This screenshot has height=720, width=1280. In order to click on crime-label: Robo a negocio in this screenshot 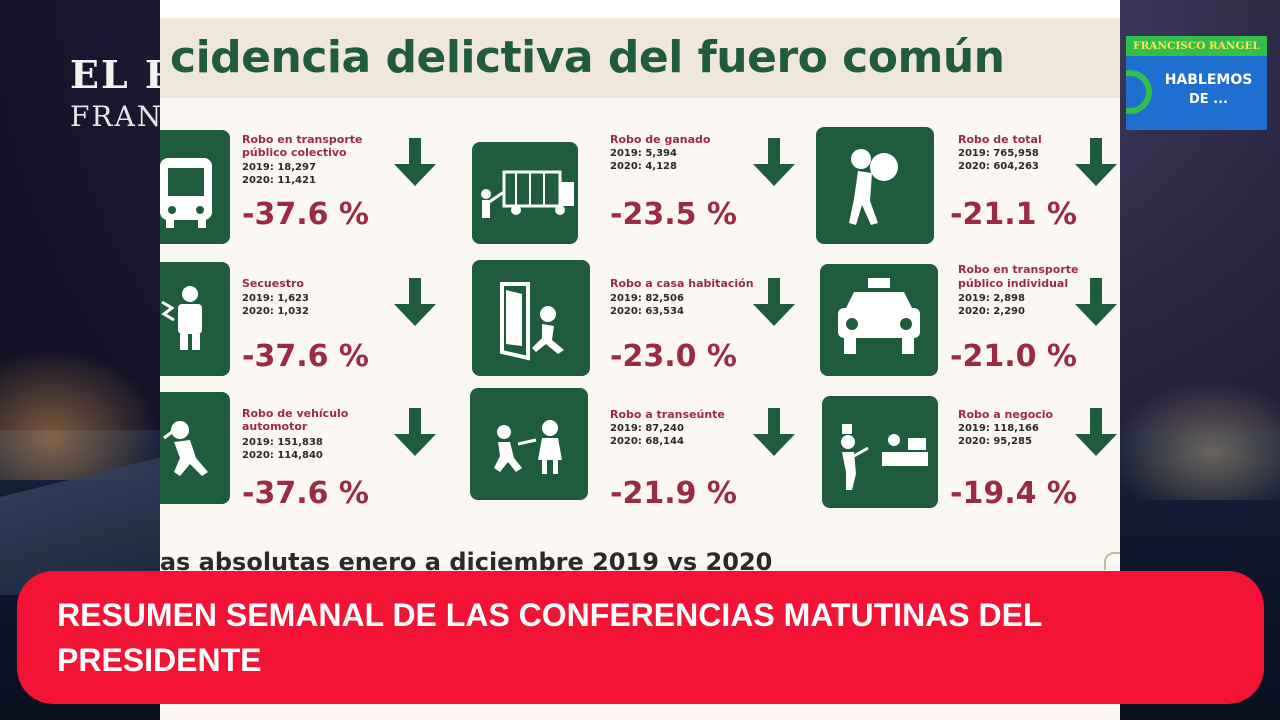, I will do `click(1006, 414)`.